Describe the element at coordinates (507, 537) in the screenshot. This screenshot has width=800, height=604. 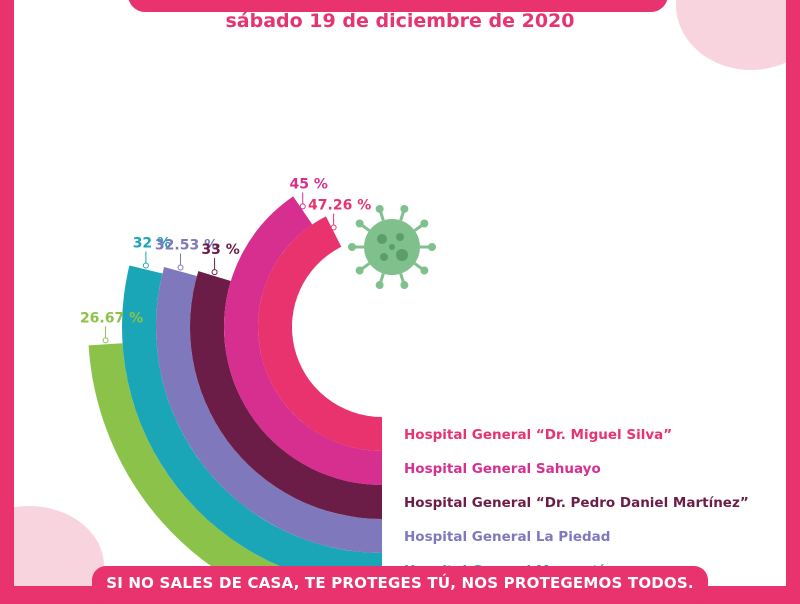
I see `legend-label: Hospital General La Piedad` at that location.